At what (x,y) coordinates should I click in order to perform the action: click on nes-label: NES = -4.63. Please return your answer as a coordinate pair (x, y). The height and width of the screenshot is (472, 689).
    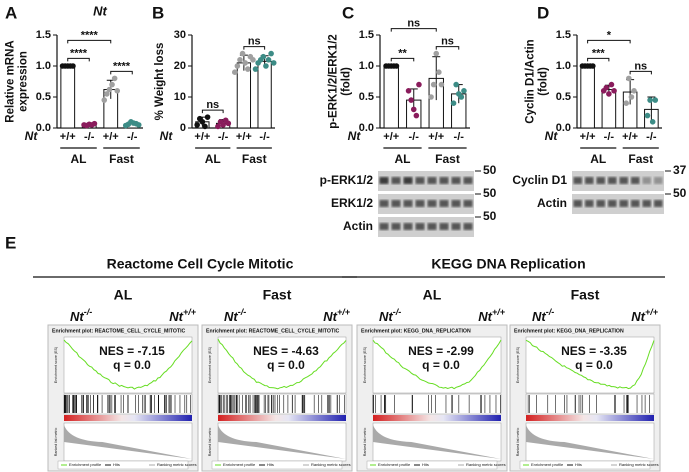
    Looking at the image, I should click on (286, 351).